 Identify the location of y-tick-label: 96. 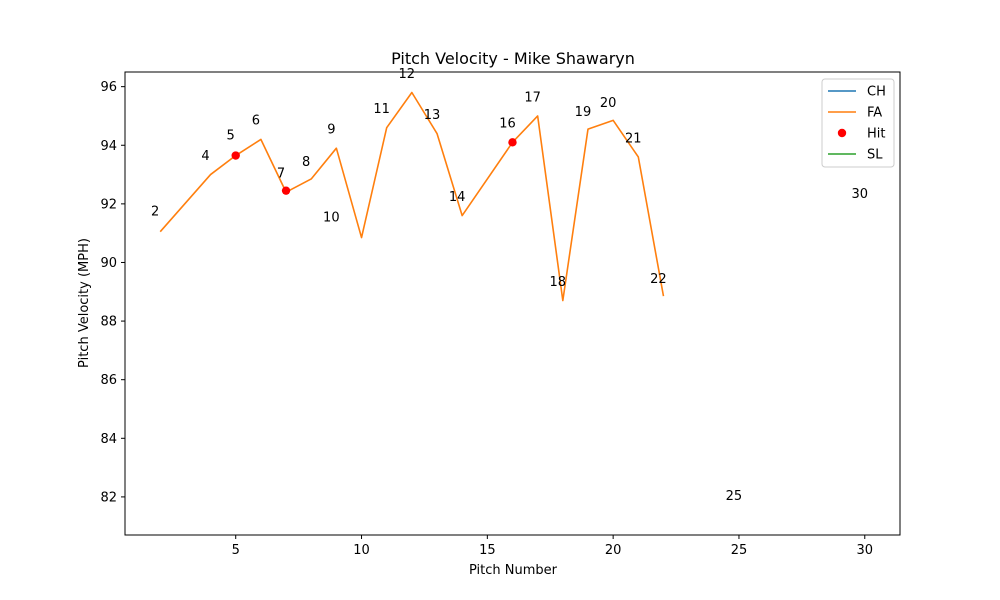
(108, 87).